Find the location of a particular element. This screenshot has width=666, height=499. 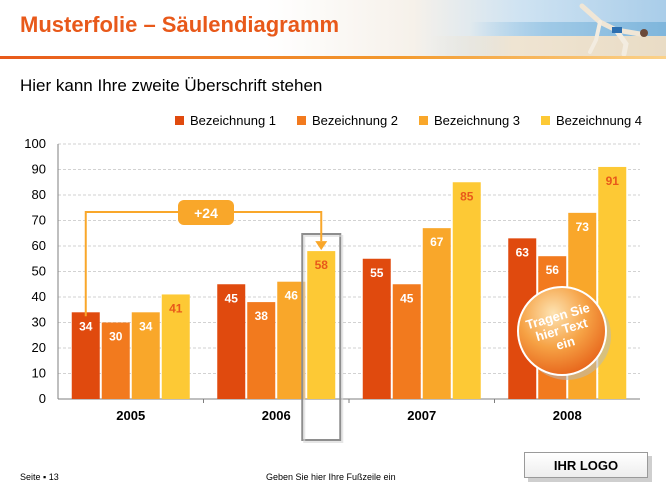

delta-arrowhead is located at coordinates (321, 246).